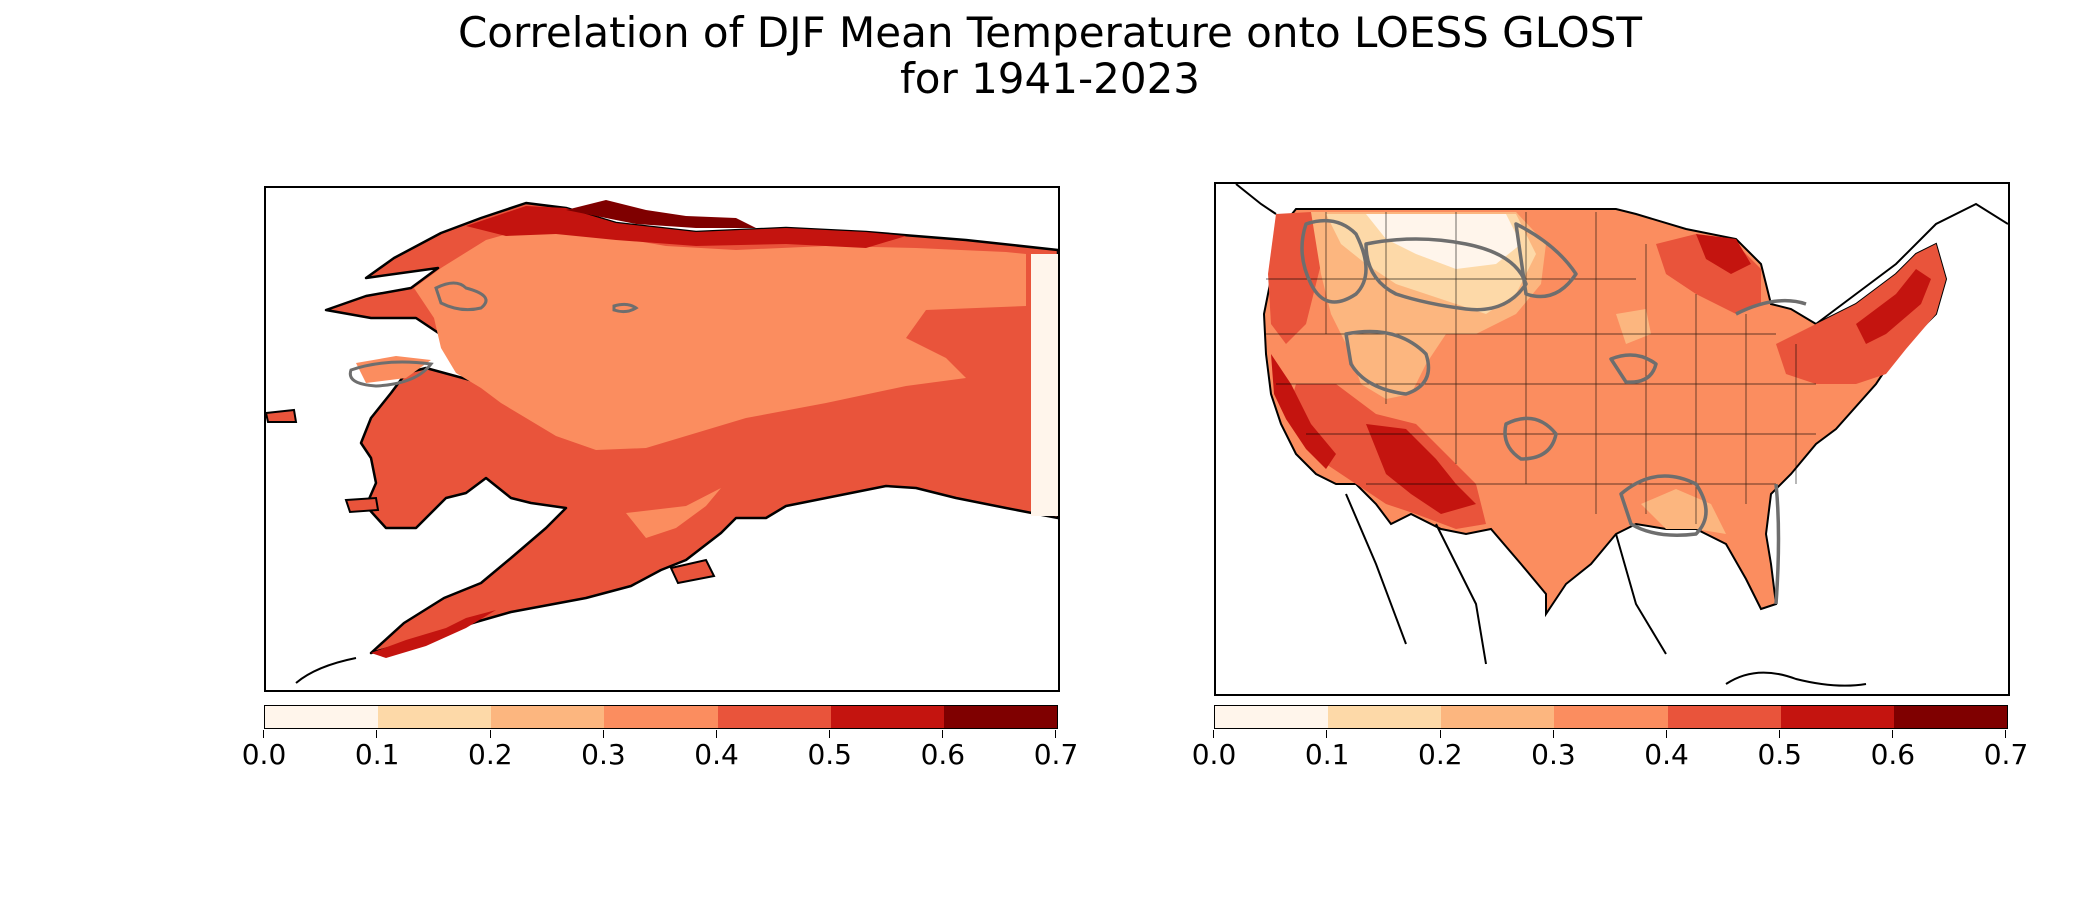 The width and height of the screenshot is (2100, 900). I want to click on title-line-2: for 1941-2023, so click(1050, 78).